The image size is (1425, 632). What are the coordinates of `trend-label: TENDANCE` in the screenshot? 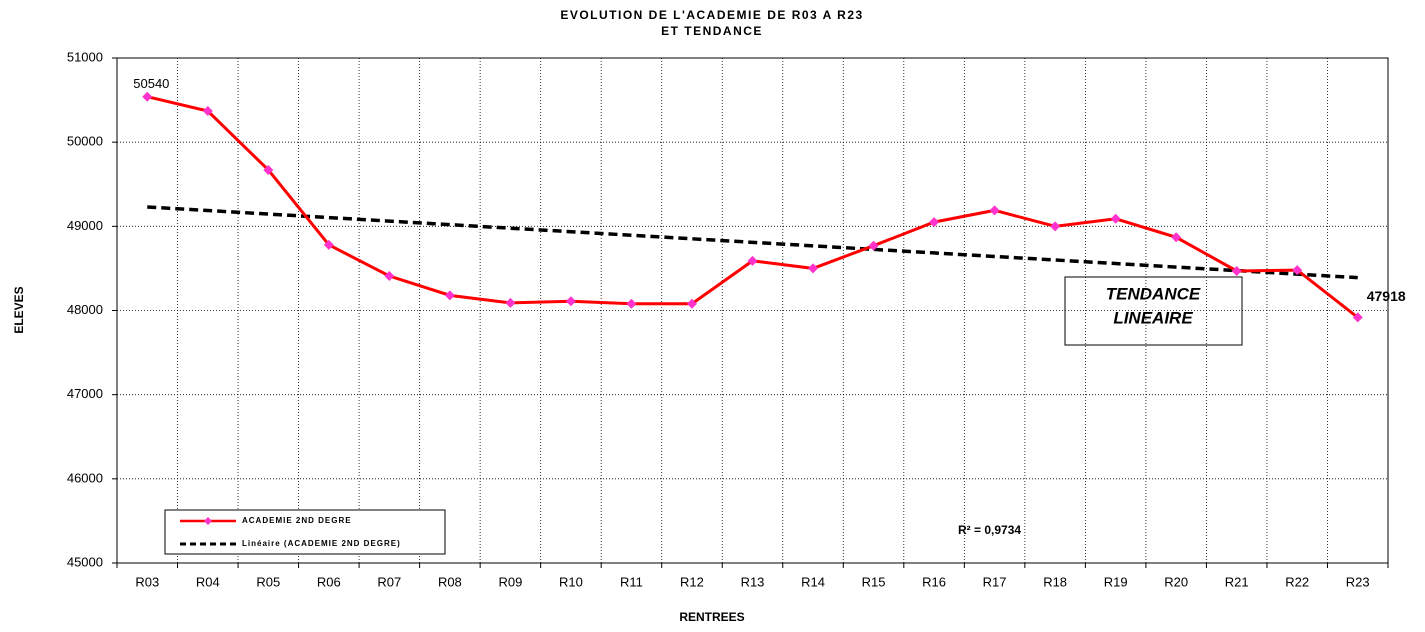 It's located at (1153, 293).